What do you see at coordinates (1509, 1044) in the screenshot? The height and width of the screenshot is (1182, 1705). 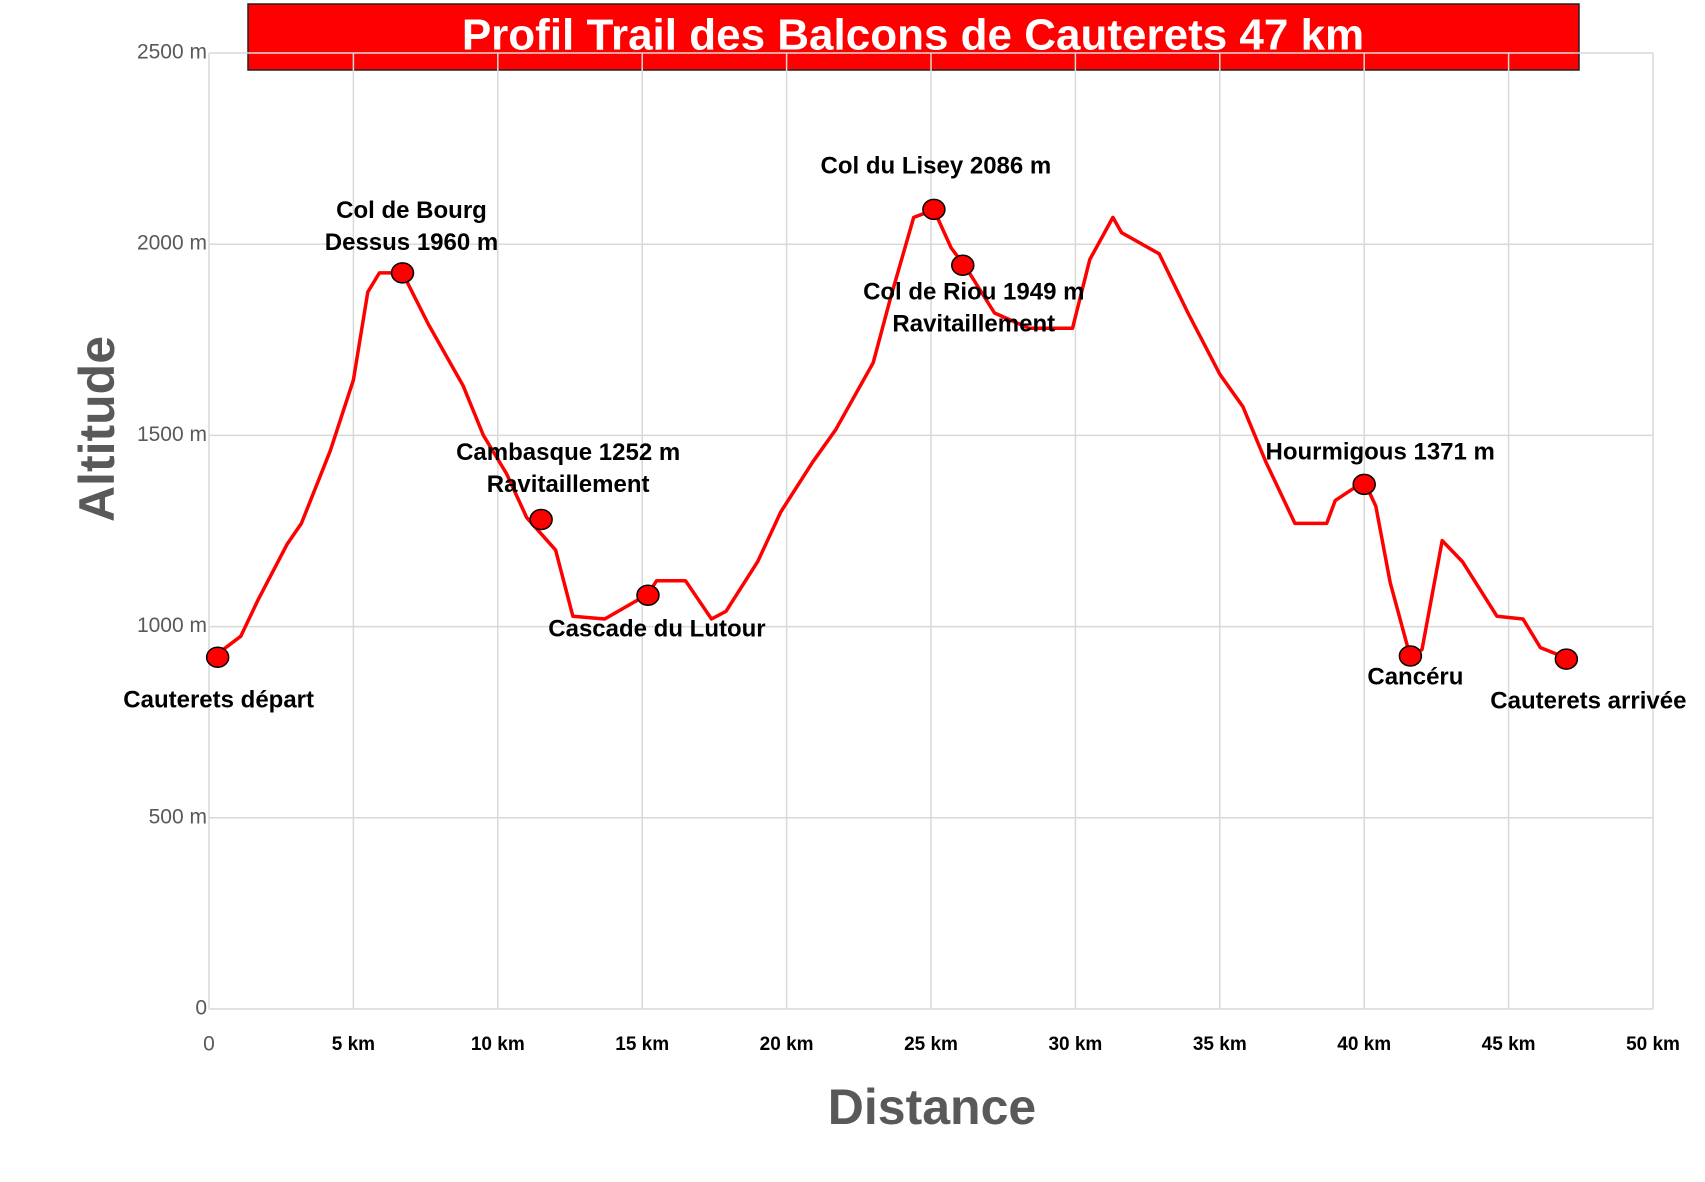 I see `x-tick-label: 45 km` at bounding box center [1509, 1044].